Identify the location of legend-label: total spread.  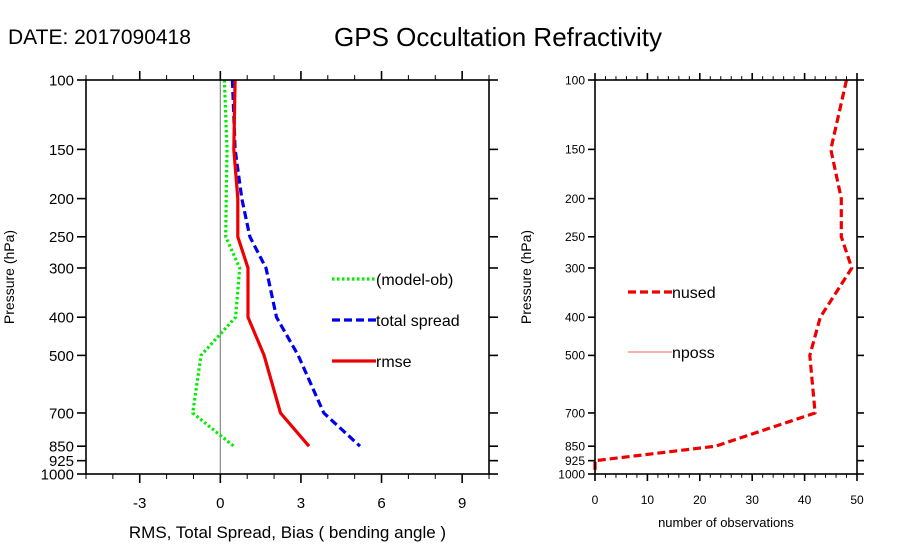
(418, 321).